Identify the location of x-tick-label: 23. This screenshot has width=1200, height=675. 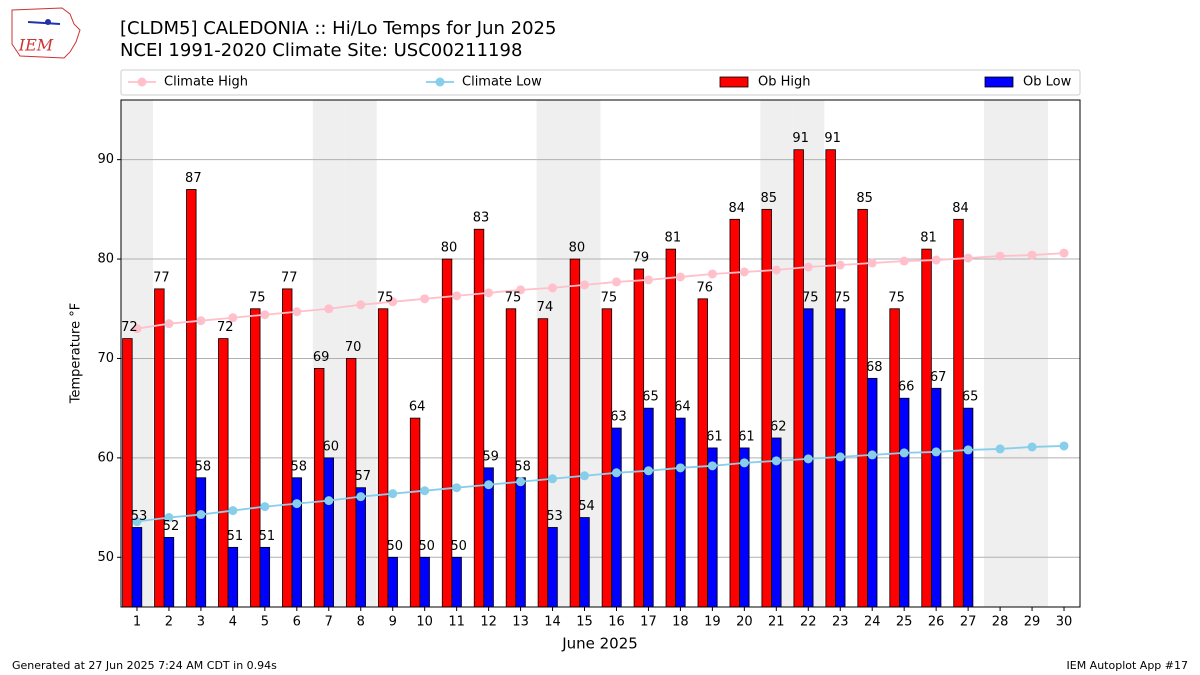
(840, 622).